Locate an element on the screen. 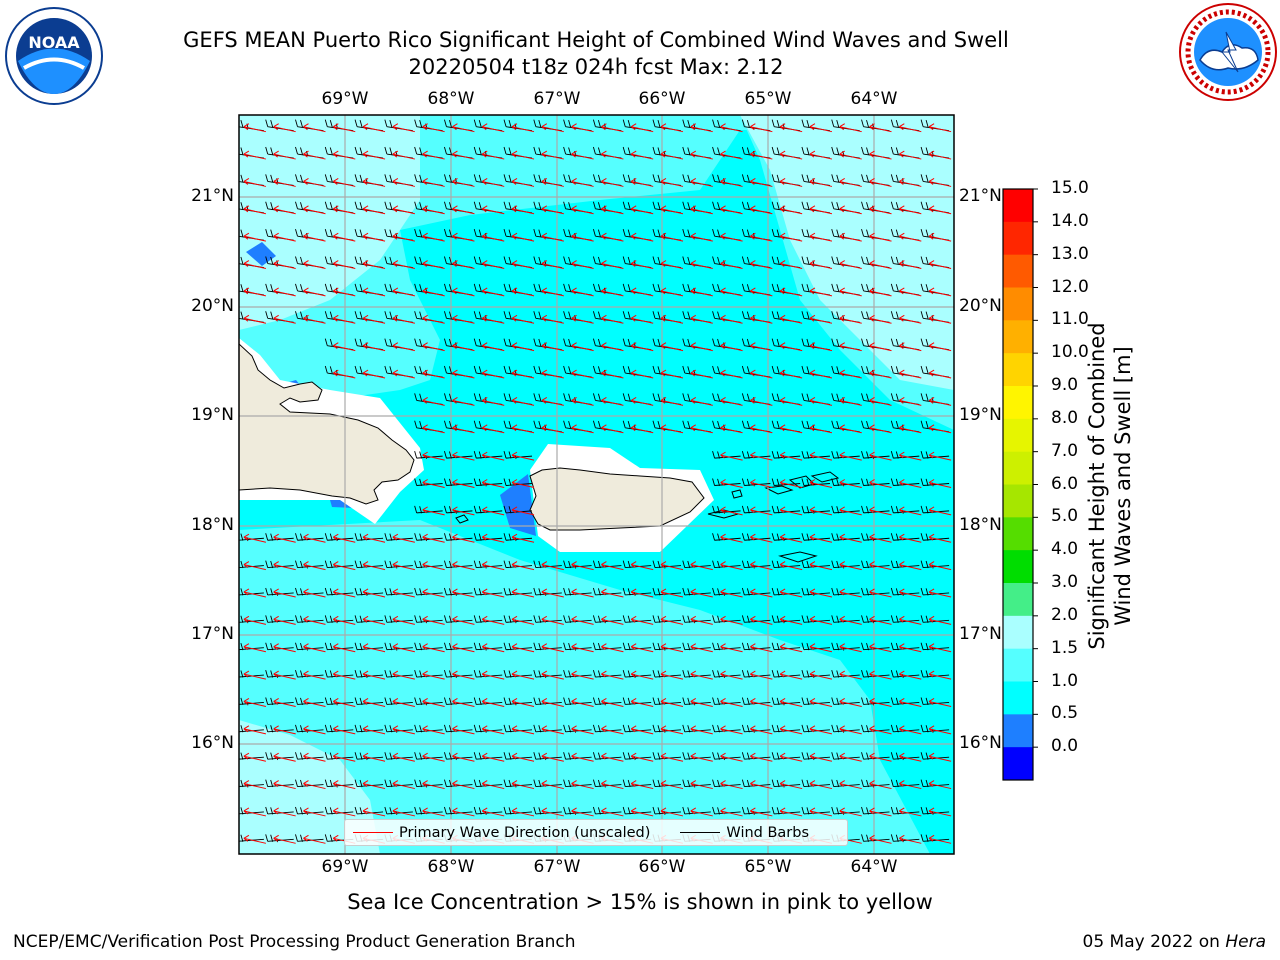 Image resolution: width=1280 pixels, height=960 pixels. colorbar-tick-label: 12.0 is located at coordinates (1070, 286).